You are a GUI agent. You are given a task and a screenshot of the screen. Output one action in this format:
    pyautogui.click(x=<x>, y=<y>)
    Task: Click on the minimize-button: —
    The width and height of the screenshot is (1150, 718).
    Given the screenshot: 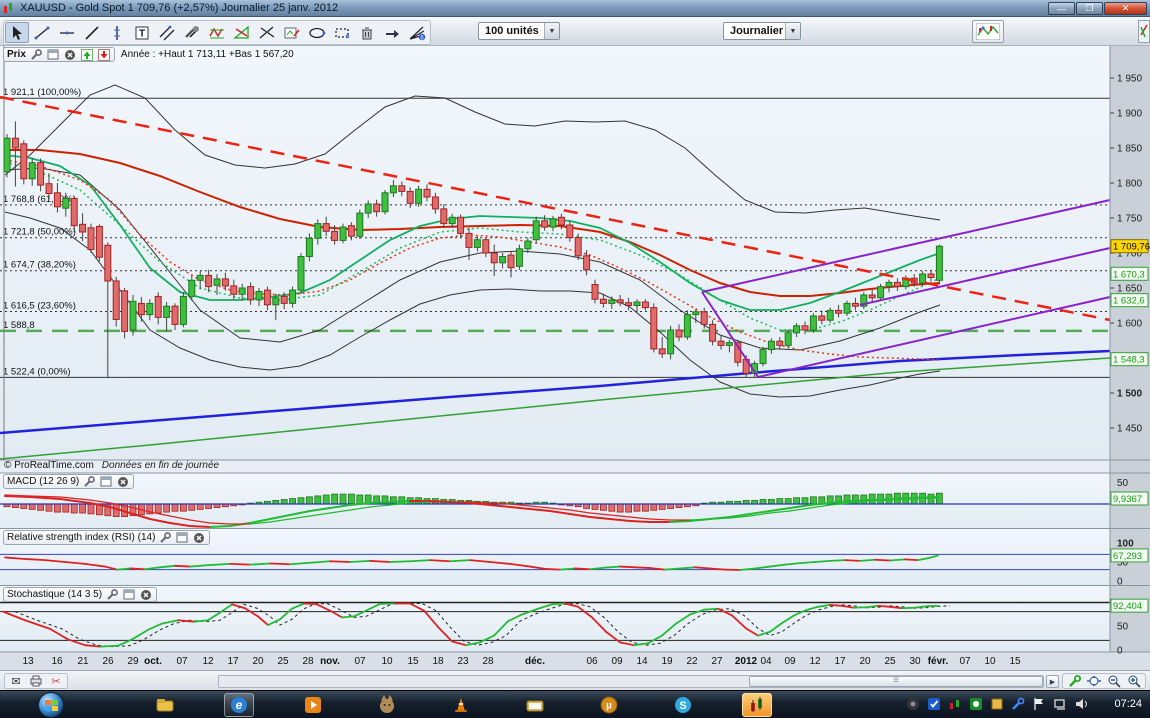 What is the action you would take?
    pyautogui.click(x=1061, y=8)
    